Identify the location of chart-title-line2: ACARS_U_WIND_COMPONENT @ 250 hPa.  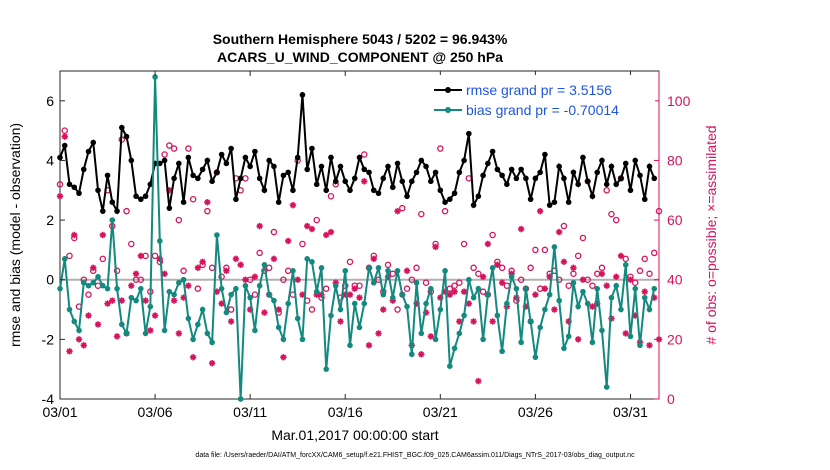
(360, 57).